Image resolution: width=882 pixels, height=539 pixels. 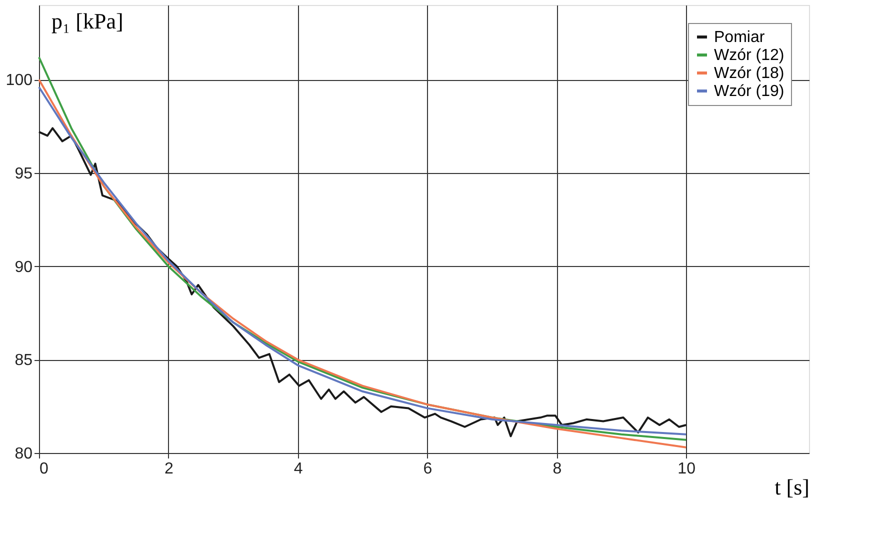 I want to click on y-tick-label: 90, so click(x=23, y=267).